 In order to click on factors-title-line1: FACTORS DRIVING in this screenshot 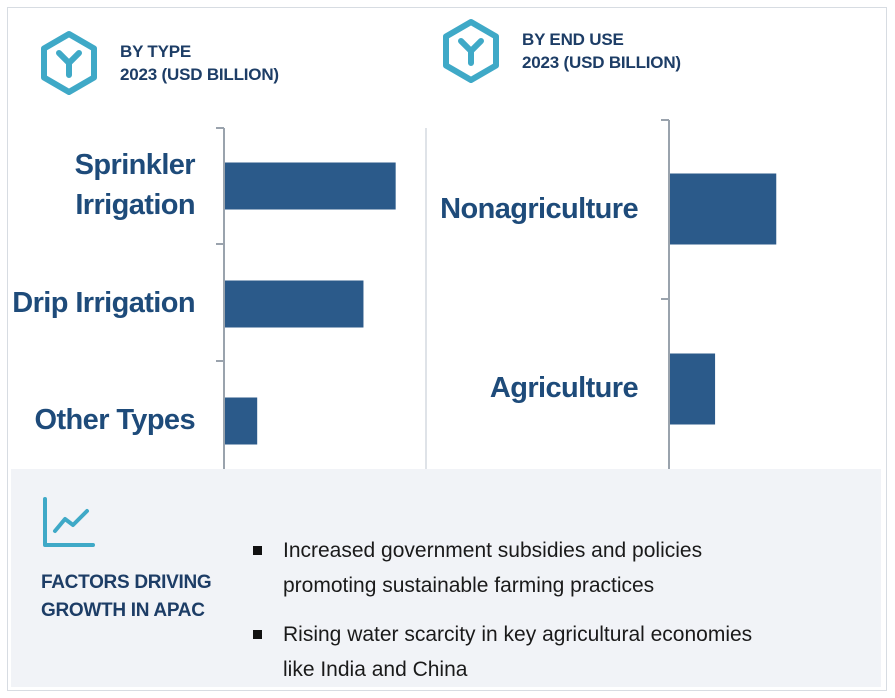, I will do `click(126, 582)`.